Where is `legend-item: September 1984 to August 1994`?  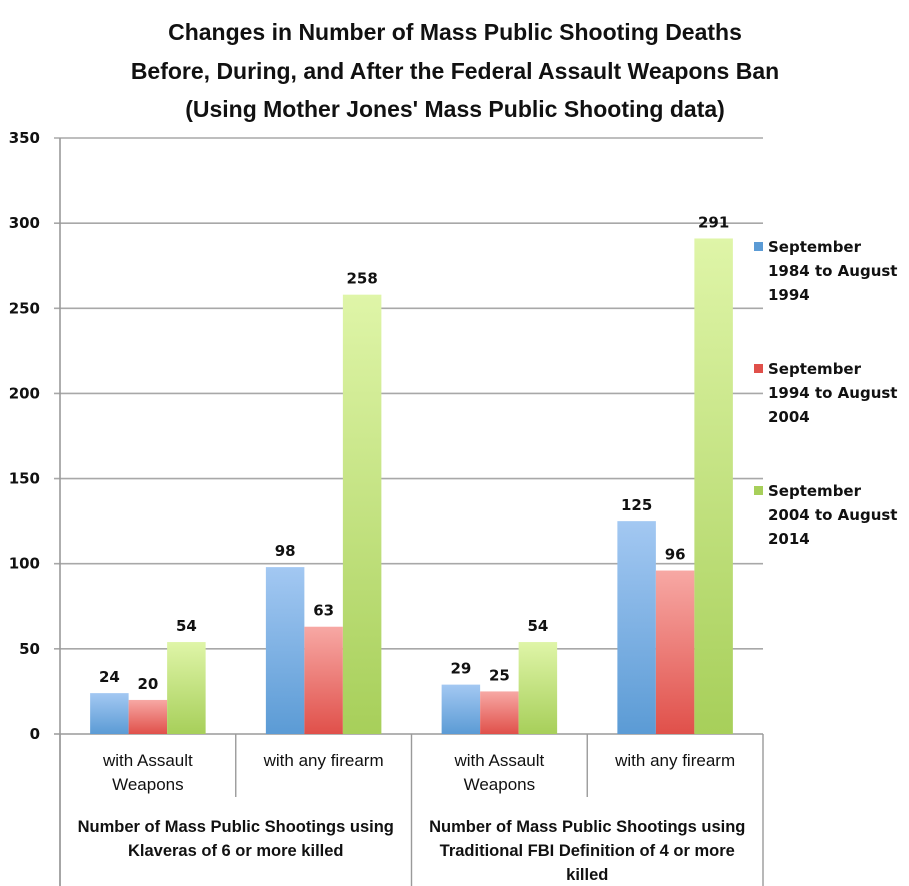
legend-item: September 1984 to August 1994 is located at coordinates (825, 271).